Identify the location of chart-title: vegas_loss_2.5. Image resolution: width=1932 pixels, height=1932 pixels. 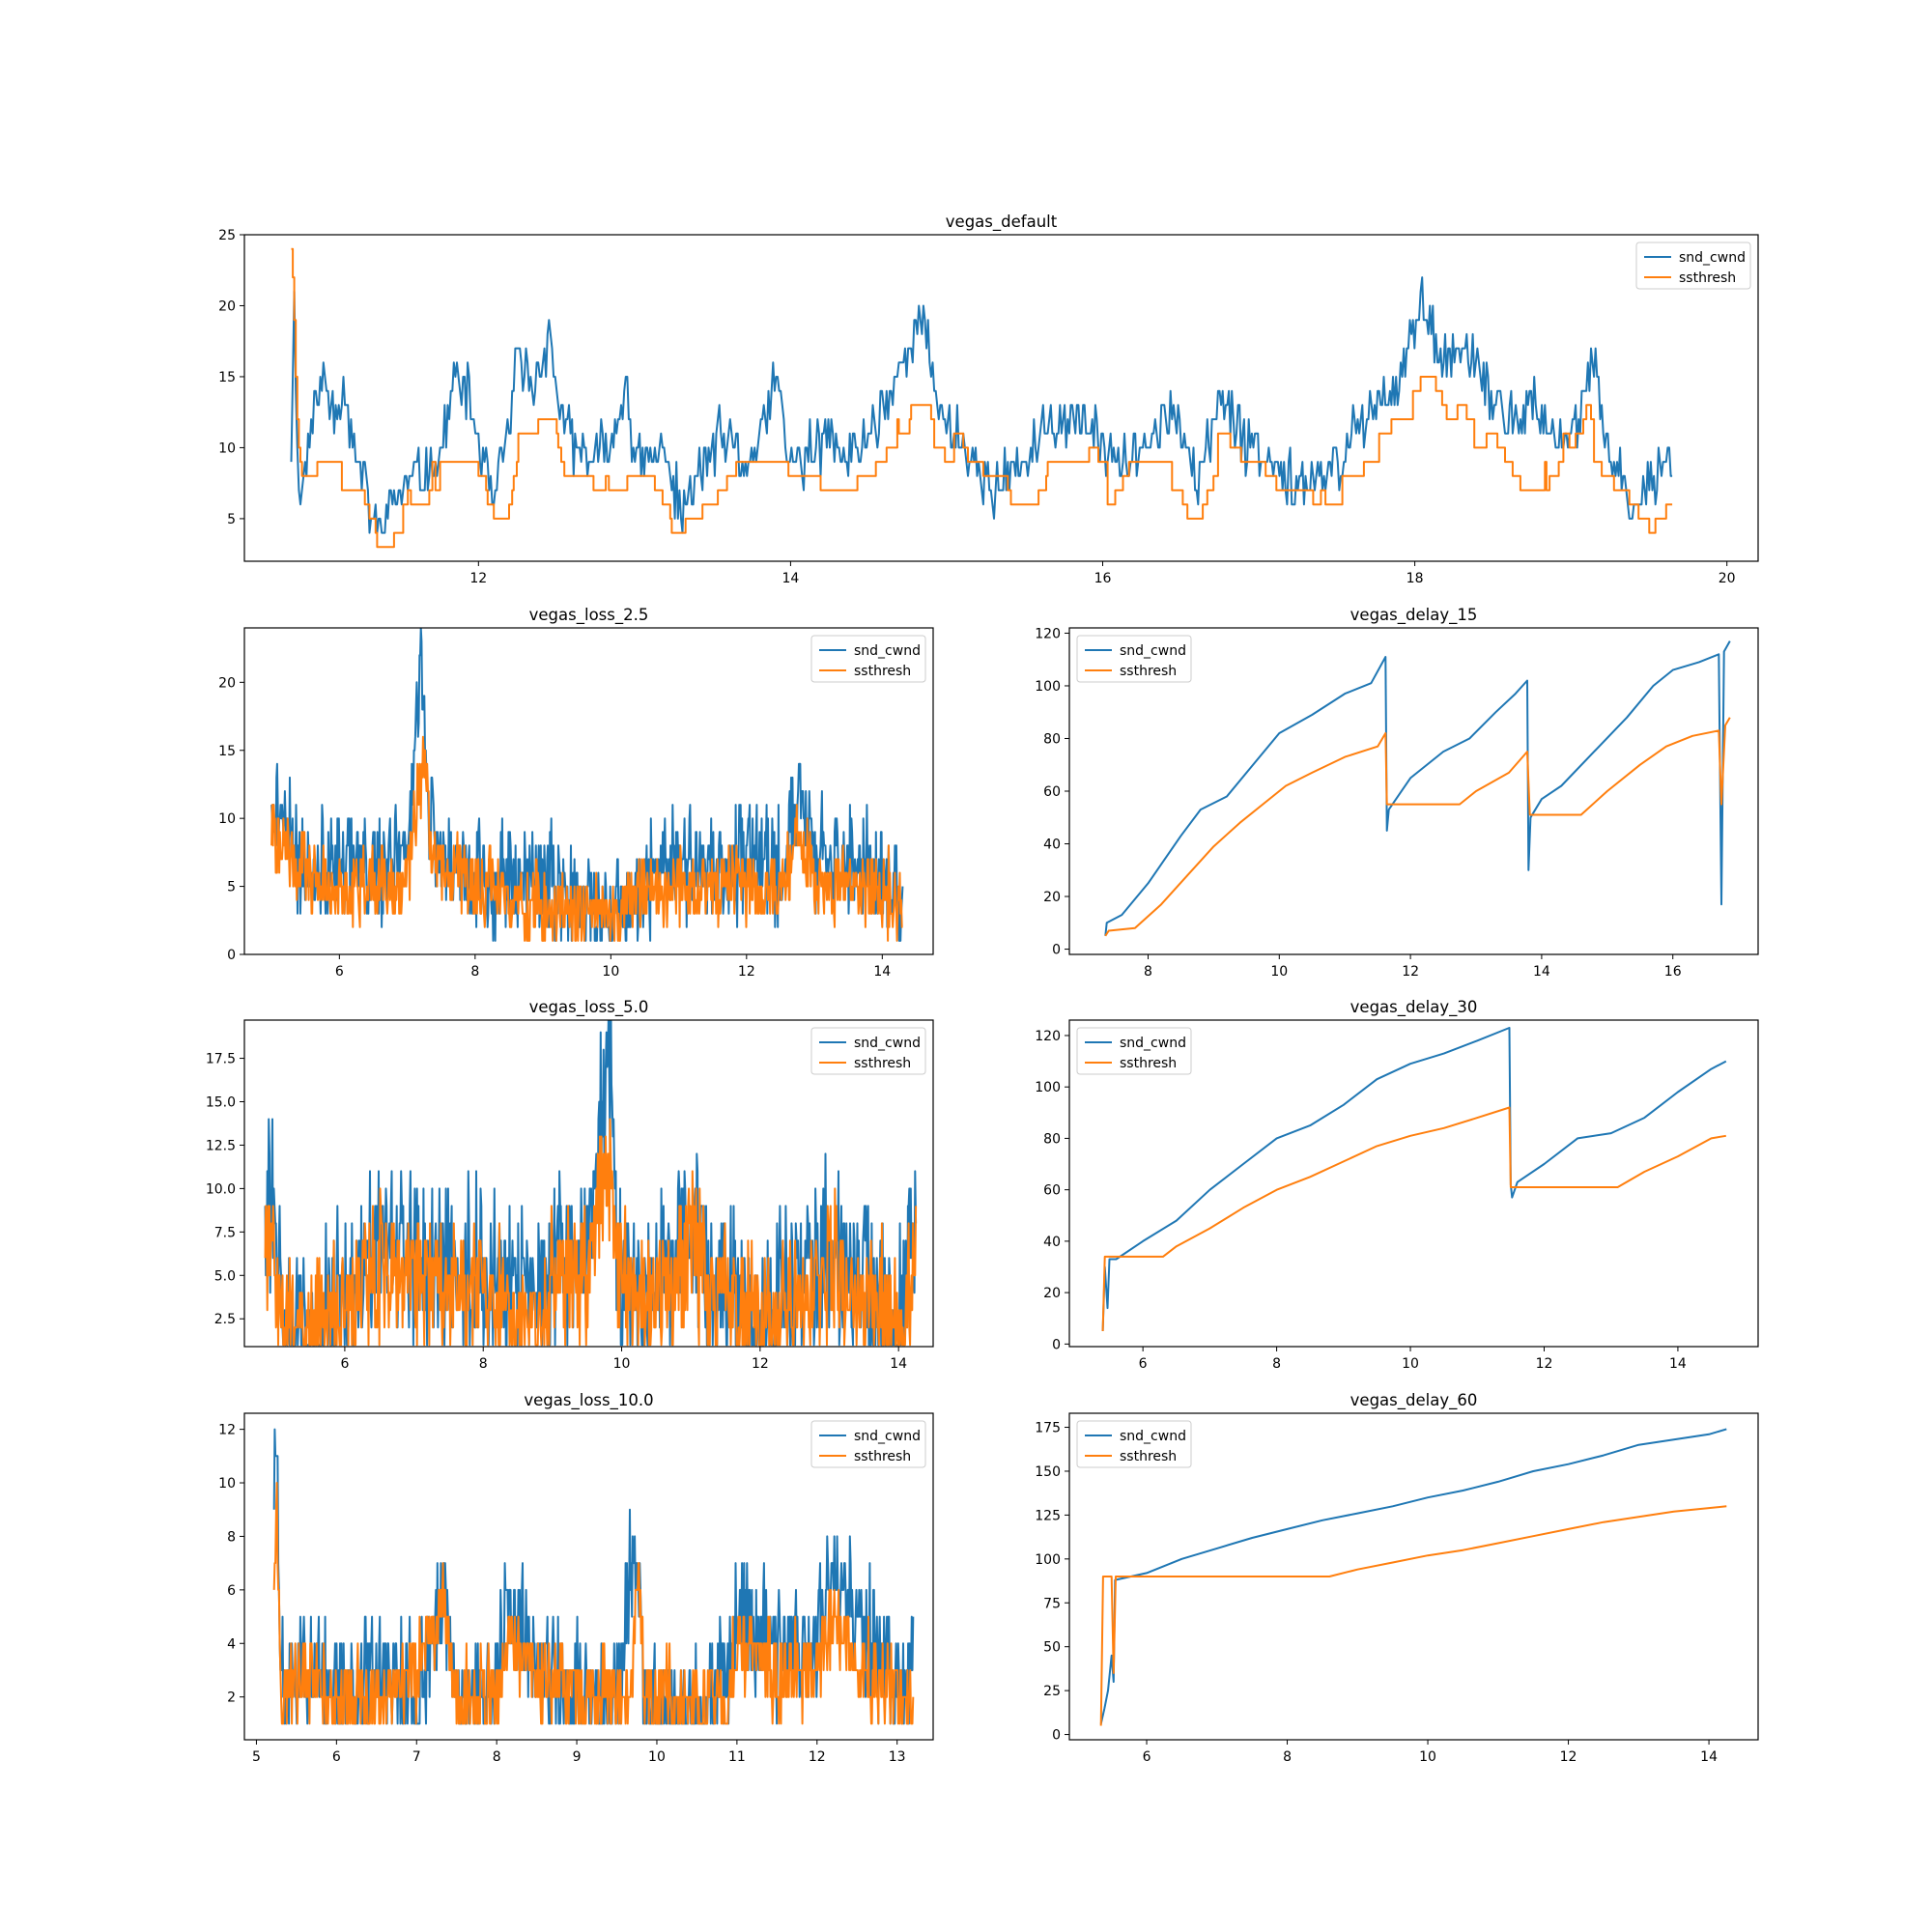
(589, 615).